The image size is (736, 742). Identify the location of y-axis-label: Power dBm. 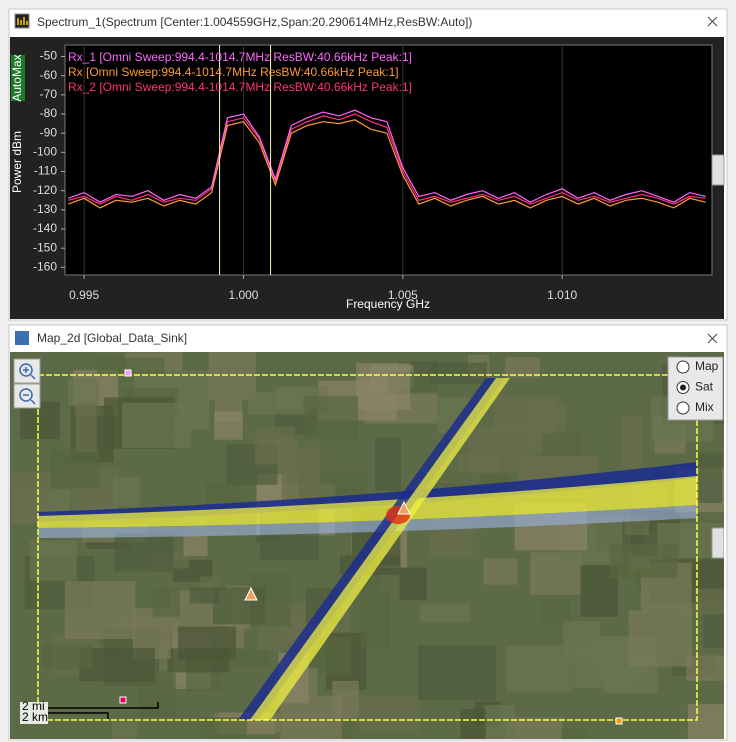
(17, 162).